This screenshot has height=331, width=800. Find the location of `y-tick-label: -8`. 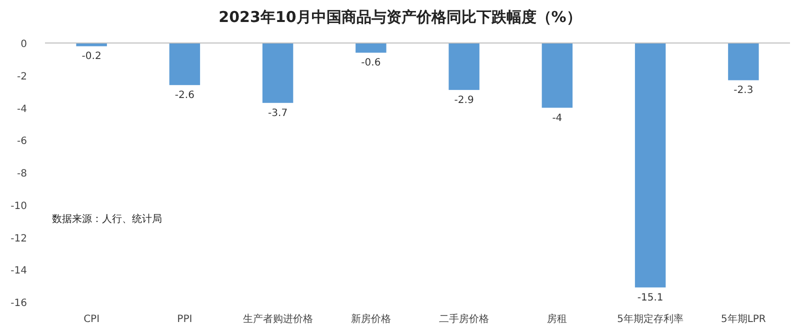

y-tick-label: -8 is located at coordinates (22, 174).